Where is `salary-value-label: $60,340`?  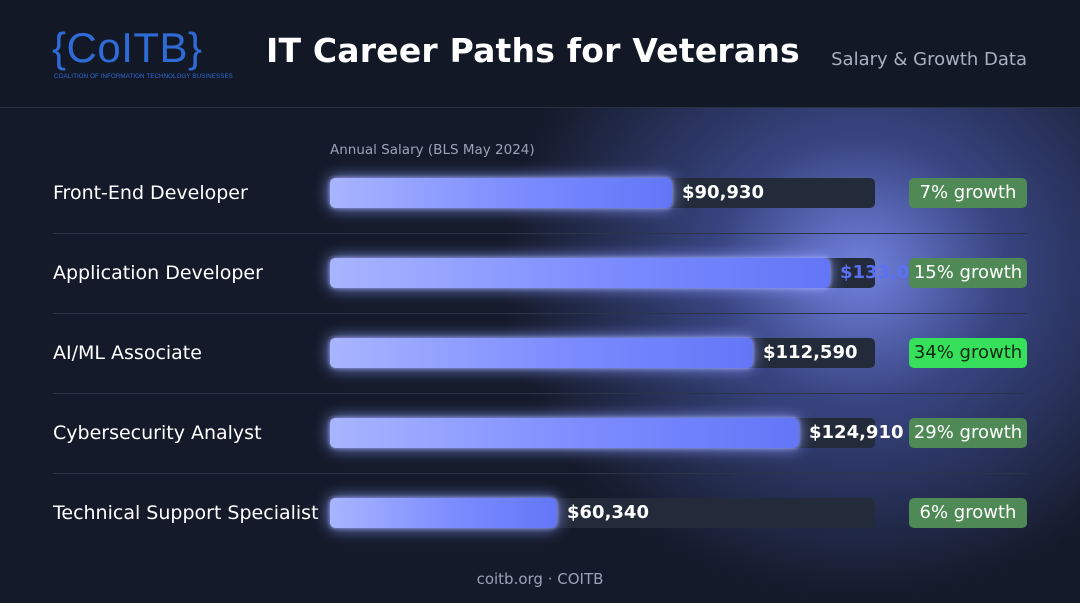 salary-value-label: $60,340 is located at coordinates (608, 512).